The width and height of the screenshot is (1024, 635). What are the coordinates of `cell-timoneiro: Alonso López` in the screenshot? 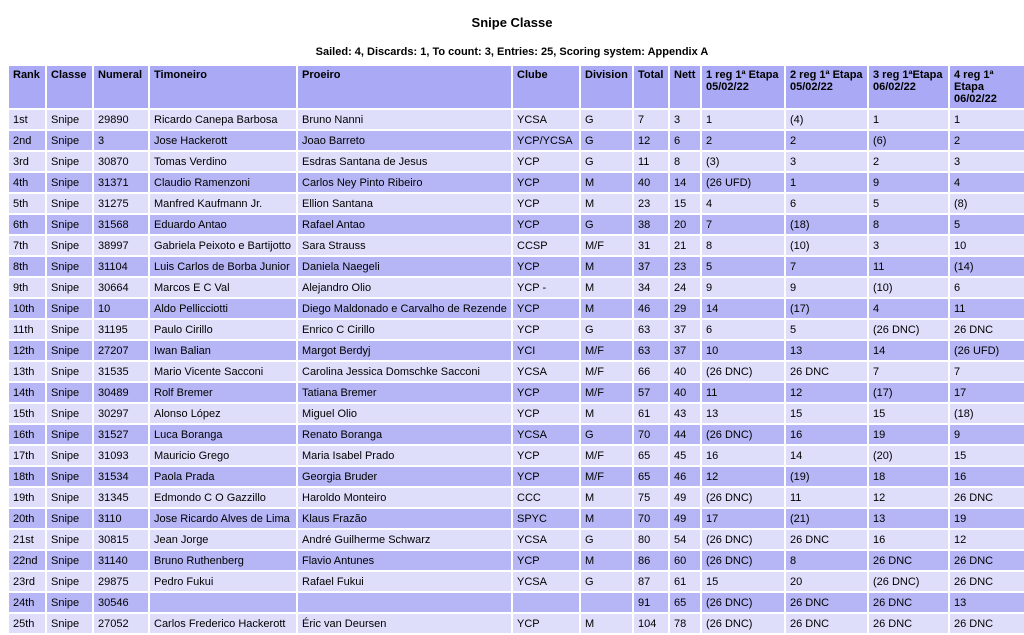 It's located at (223, 413).